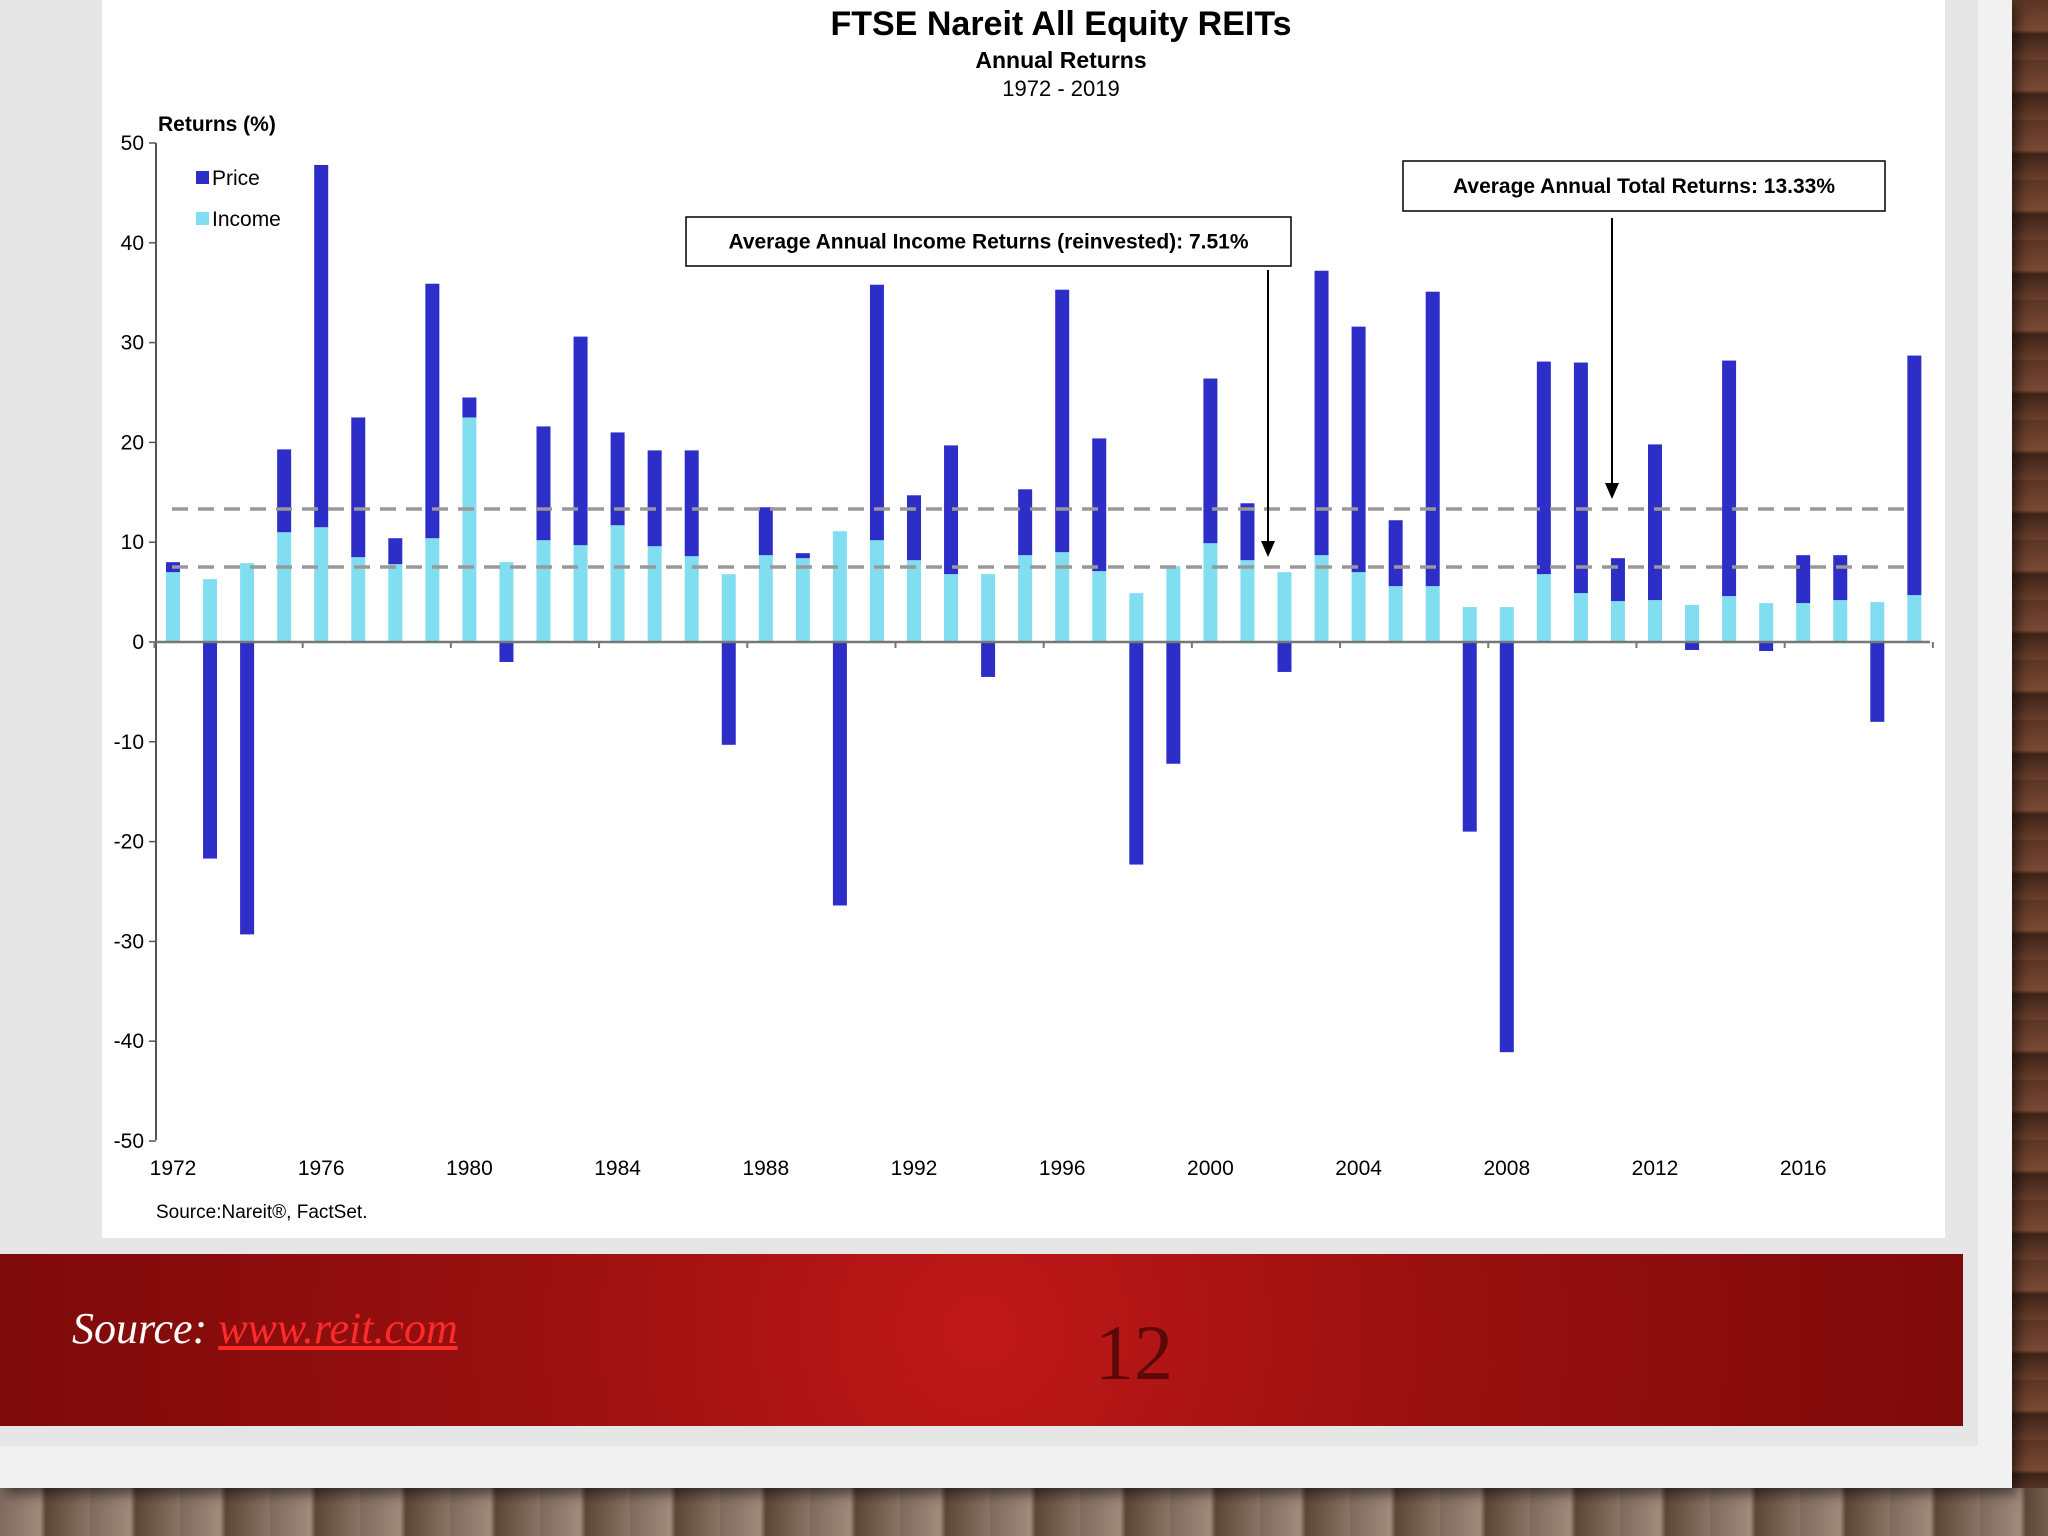 The height and width of the screenshot is (1536, 2048). Describe the element at coordinates (432, 590) in the screenshot. I see `income-bar-1979` at that location.